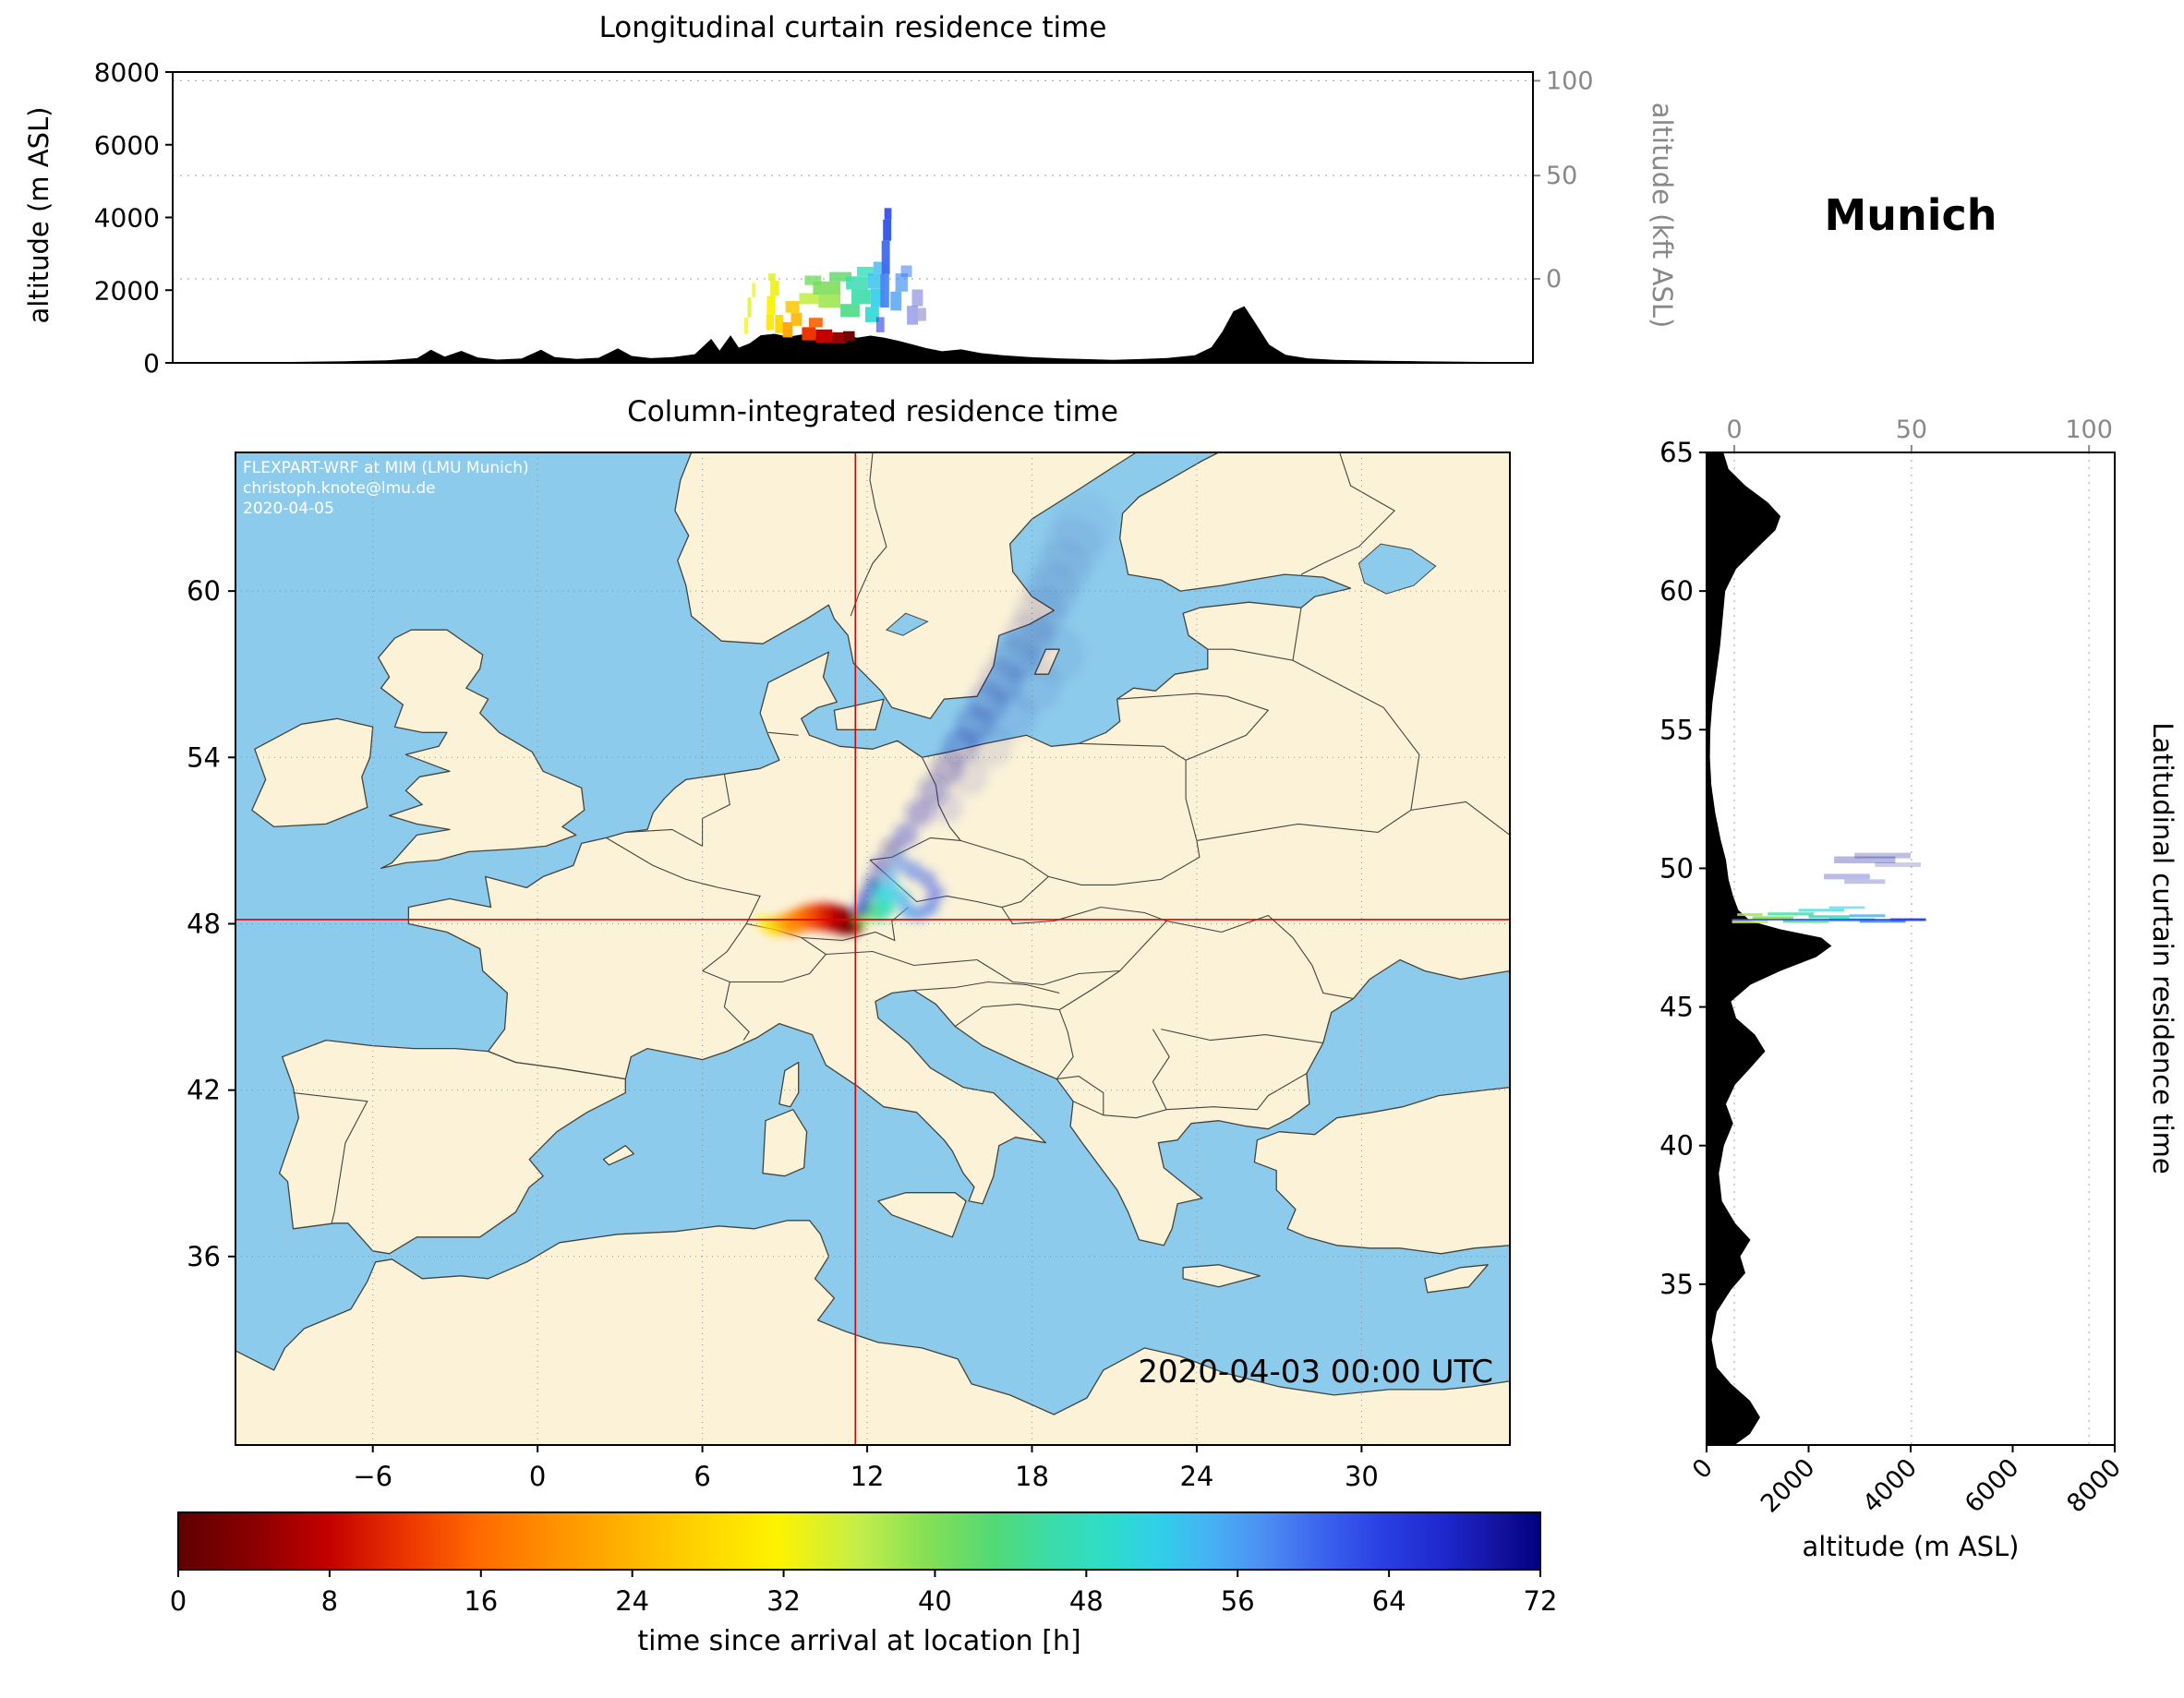 This screenshot has height=1698, width=2184. I want to click on lat-tick-label: 54, so click(204, 757).